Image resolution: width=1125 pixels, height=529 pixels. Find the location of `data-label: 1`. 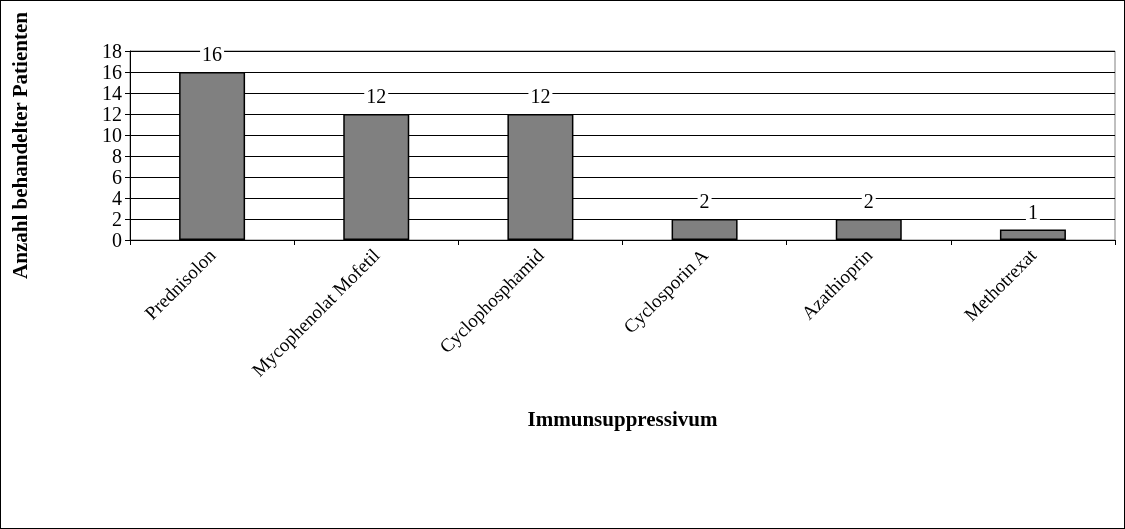

data-label: 1 is located at coordinates (1032, 211).